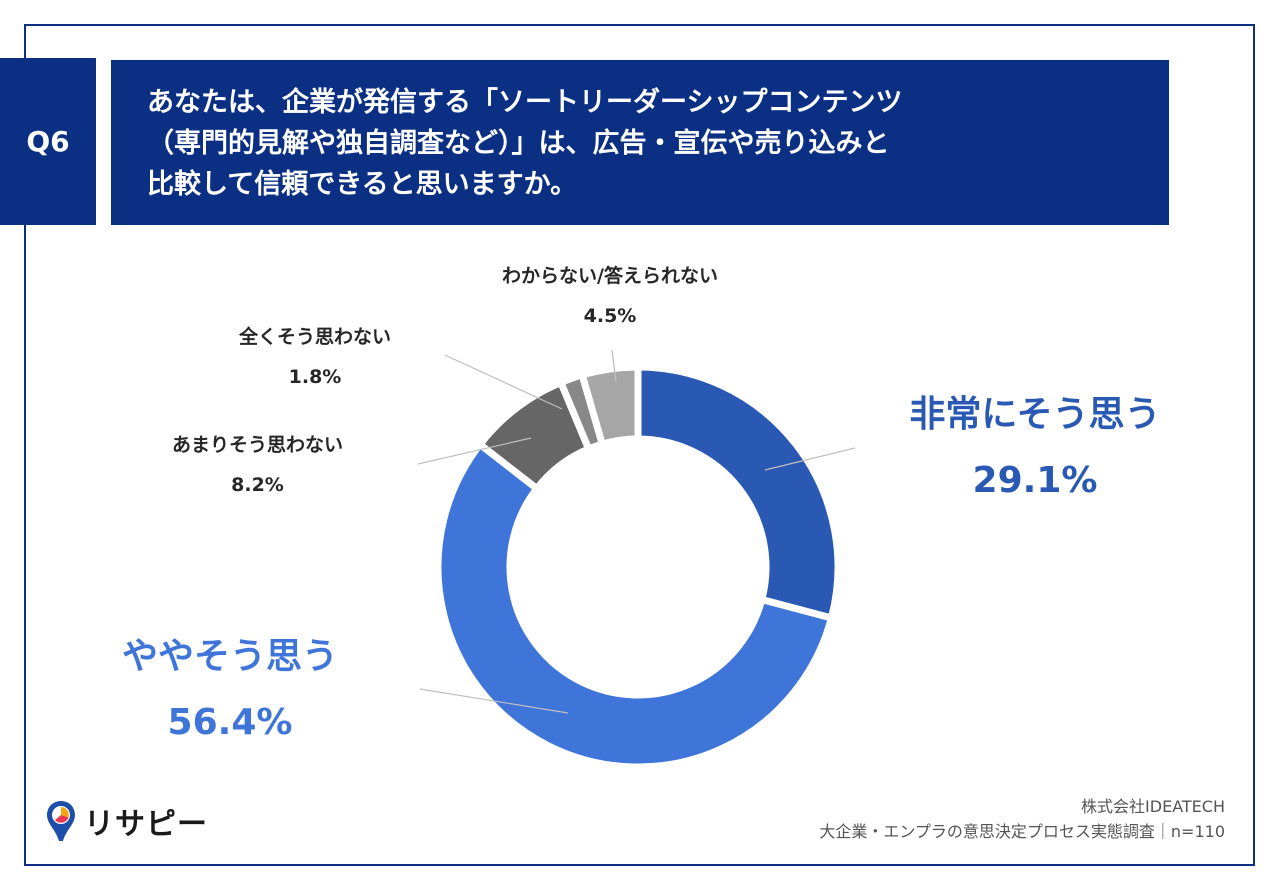 Image resolution: width=1280 pixels, height=886 pixels. What do you see at coordinates (610, 276) in the screenshot?
I see `slice-label-dont-know-name: わからない/答えられない` at bounding box center [610, 276].